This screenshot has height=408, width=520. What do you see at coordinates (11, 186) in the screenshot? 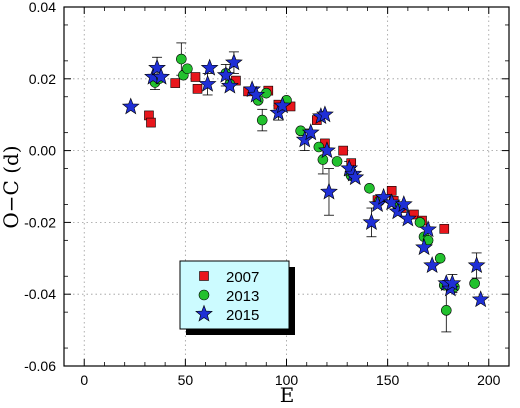
I see `y-axis-label: O−C (d)` at bounding box center [11, 186].